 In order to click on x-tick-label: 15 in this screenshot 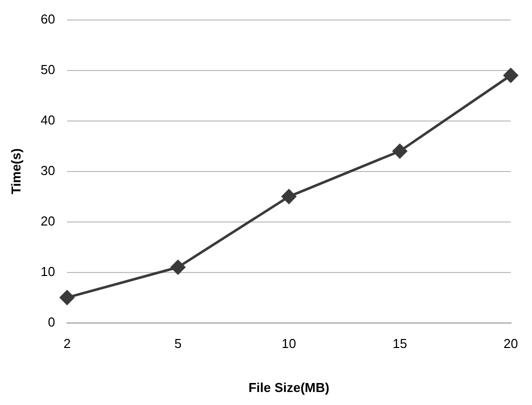, I will do `click(400, 344)`.